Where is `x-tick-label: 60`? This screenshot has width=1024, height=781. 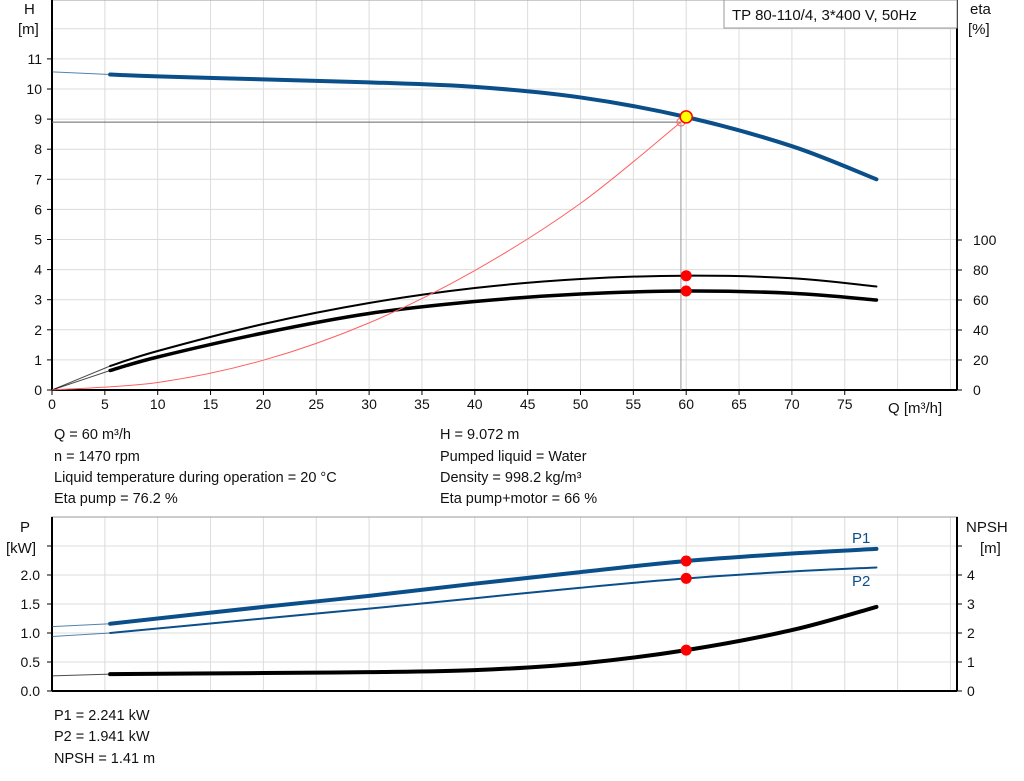 x-tick-label: 60 is located at coordinates (686, 404).